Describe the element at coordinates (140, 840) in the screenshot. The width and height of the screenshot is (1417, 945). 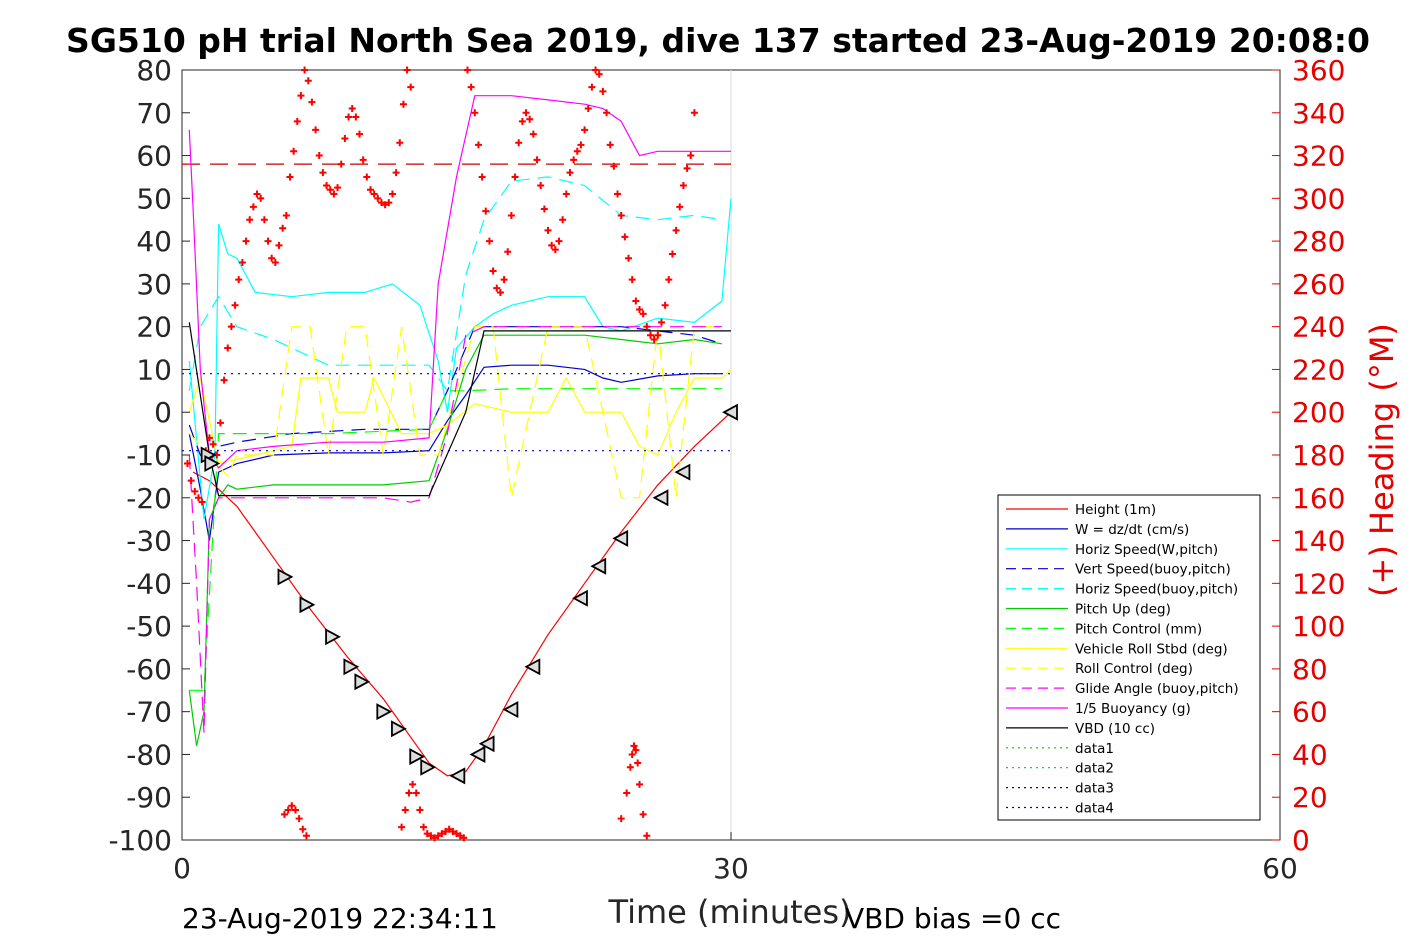
I see `ytick-left-label: -100` at that location.